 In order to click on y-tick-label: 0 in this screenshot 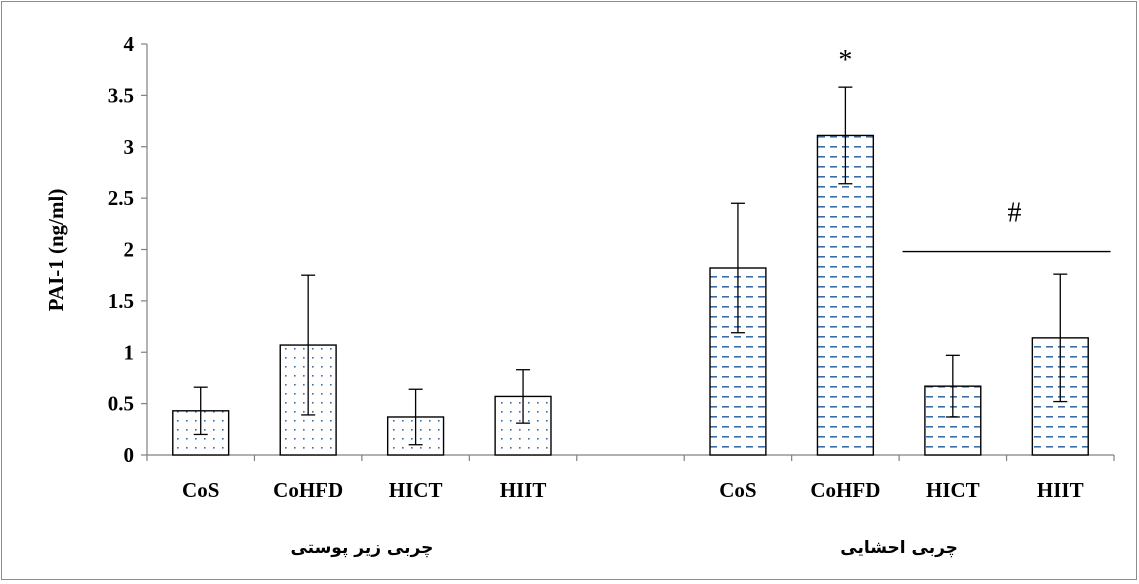, I will do `click(129, 455)`.